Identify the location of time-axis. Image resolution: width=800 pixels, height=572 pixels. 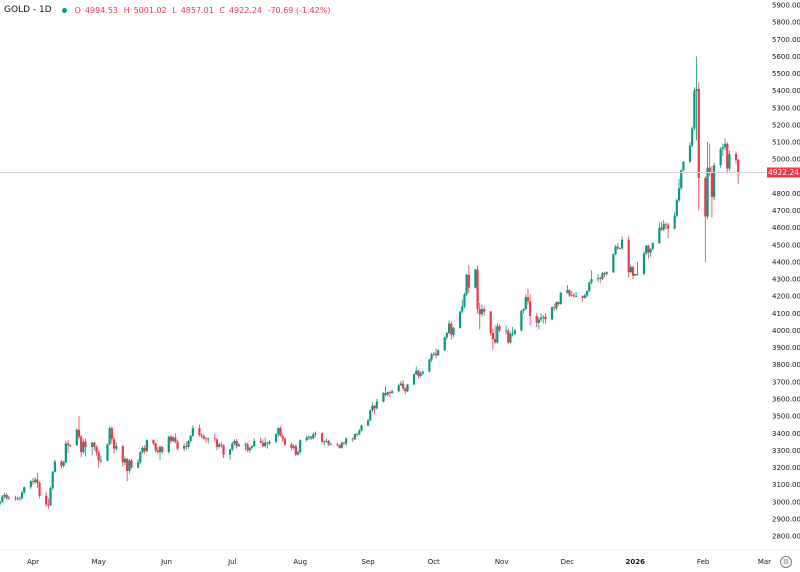
(400, 561).